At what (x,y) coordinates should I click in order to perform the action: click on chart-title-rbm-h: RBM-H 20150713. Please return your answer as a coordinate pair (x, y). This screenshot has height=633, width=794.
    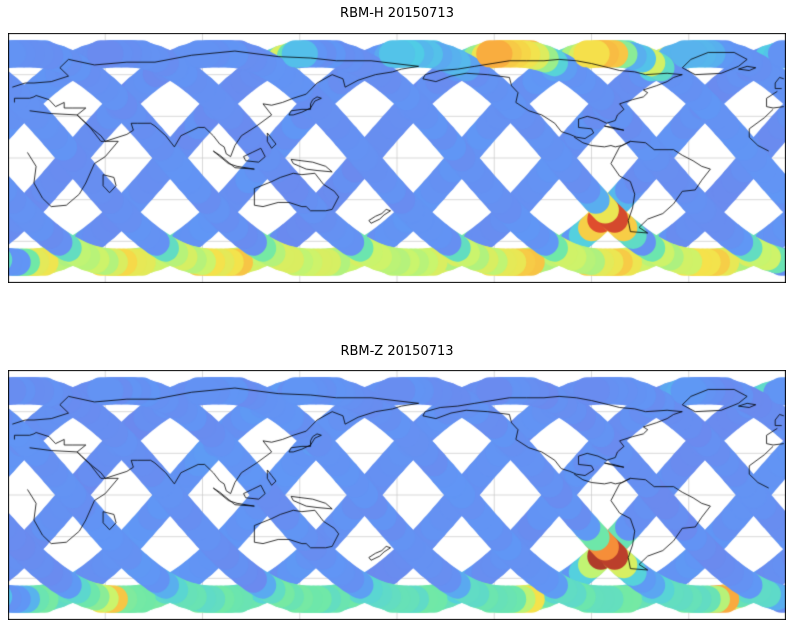
    Looking at the image, I should click on (397, 13).